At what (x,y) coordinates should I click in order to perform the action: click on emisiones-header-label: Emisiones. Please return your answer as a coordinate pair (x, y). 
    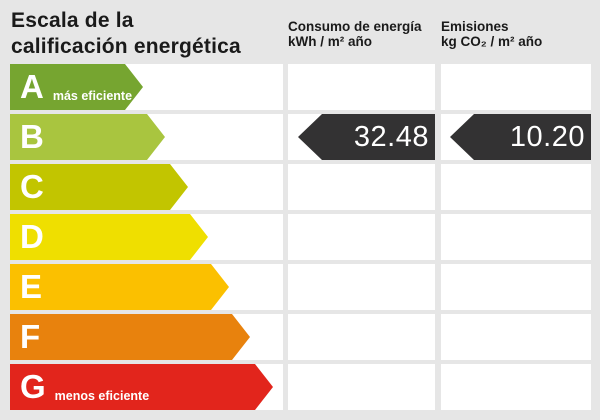
    Looking at the image, I should click on (475, 26).